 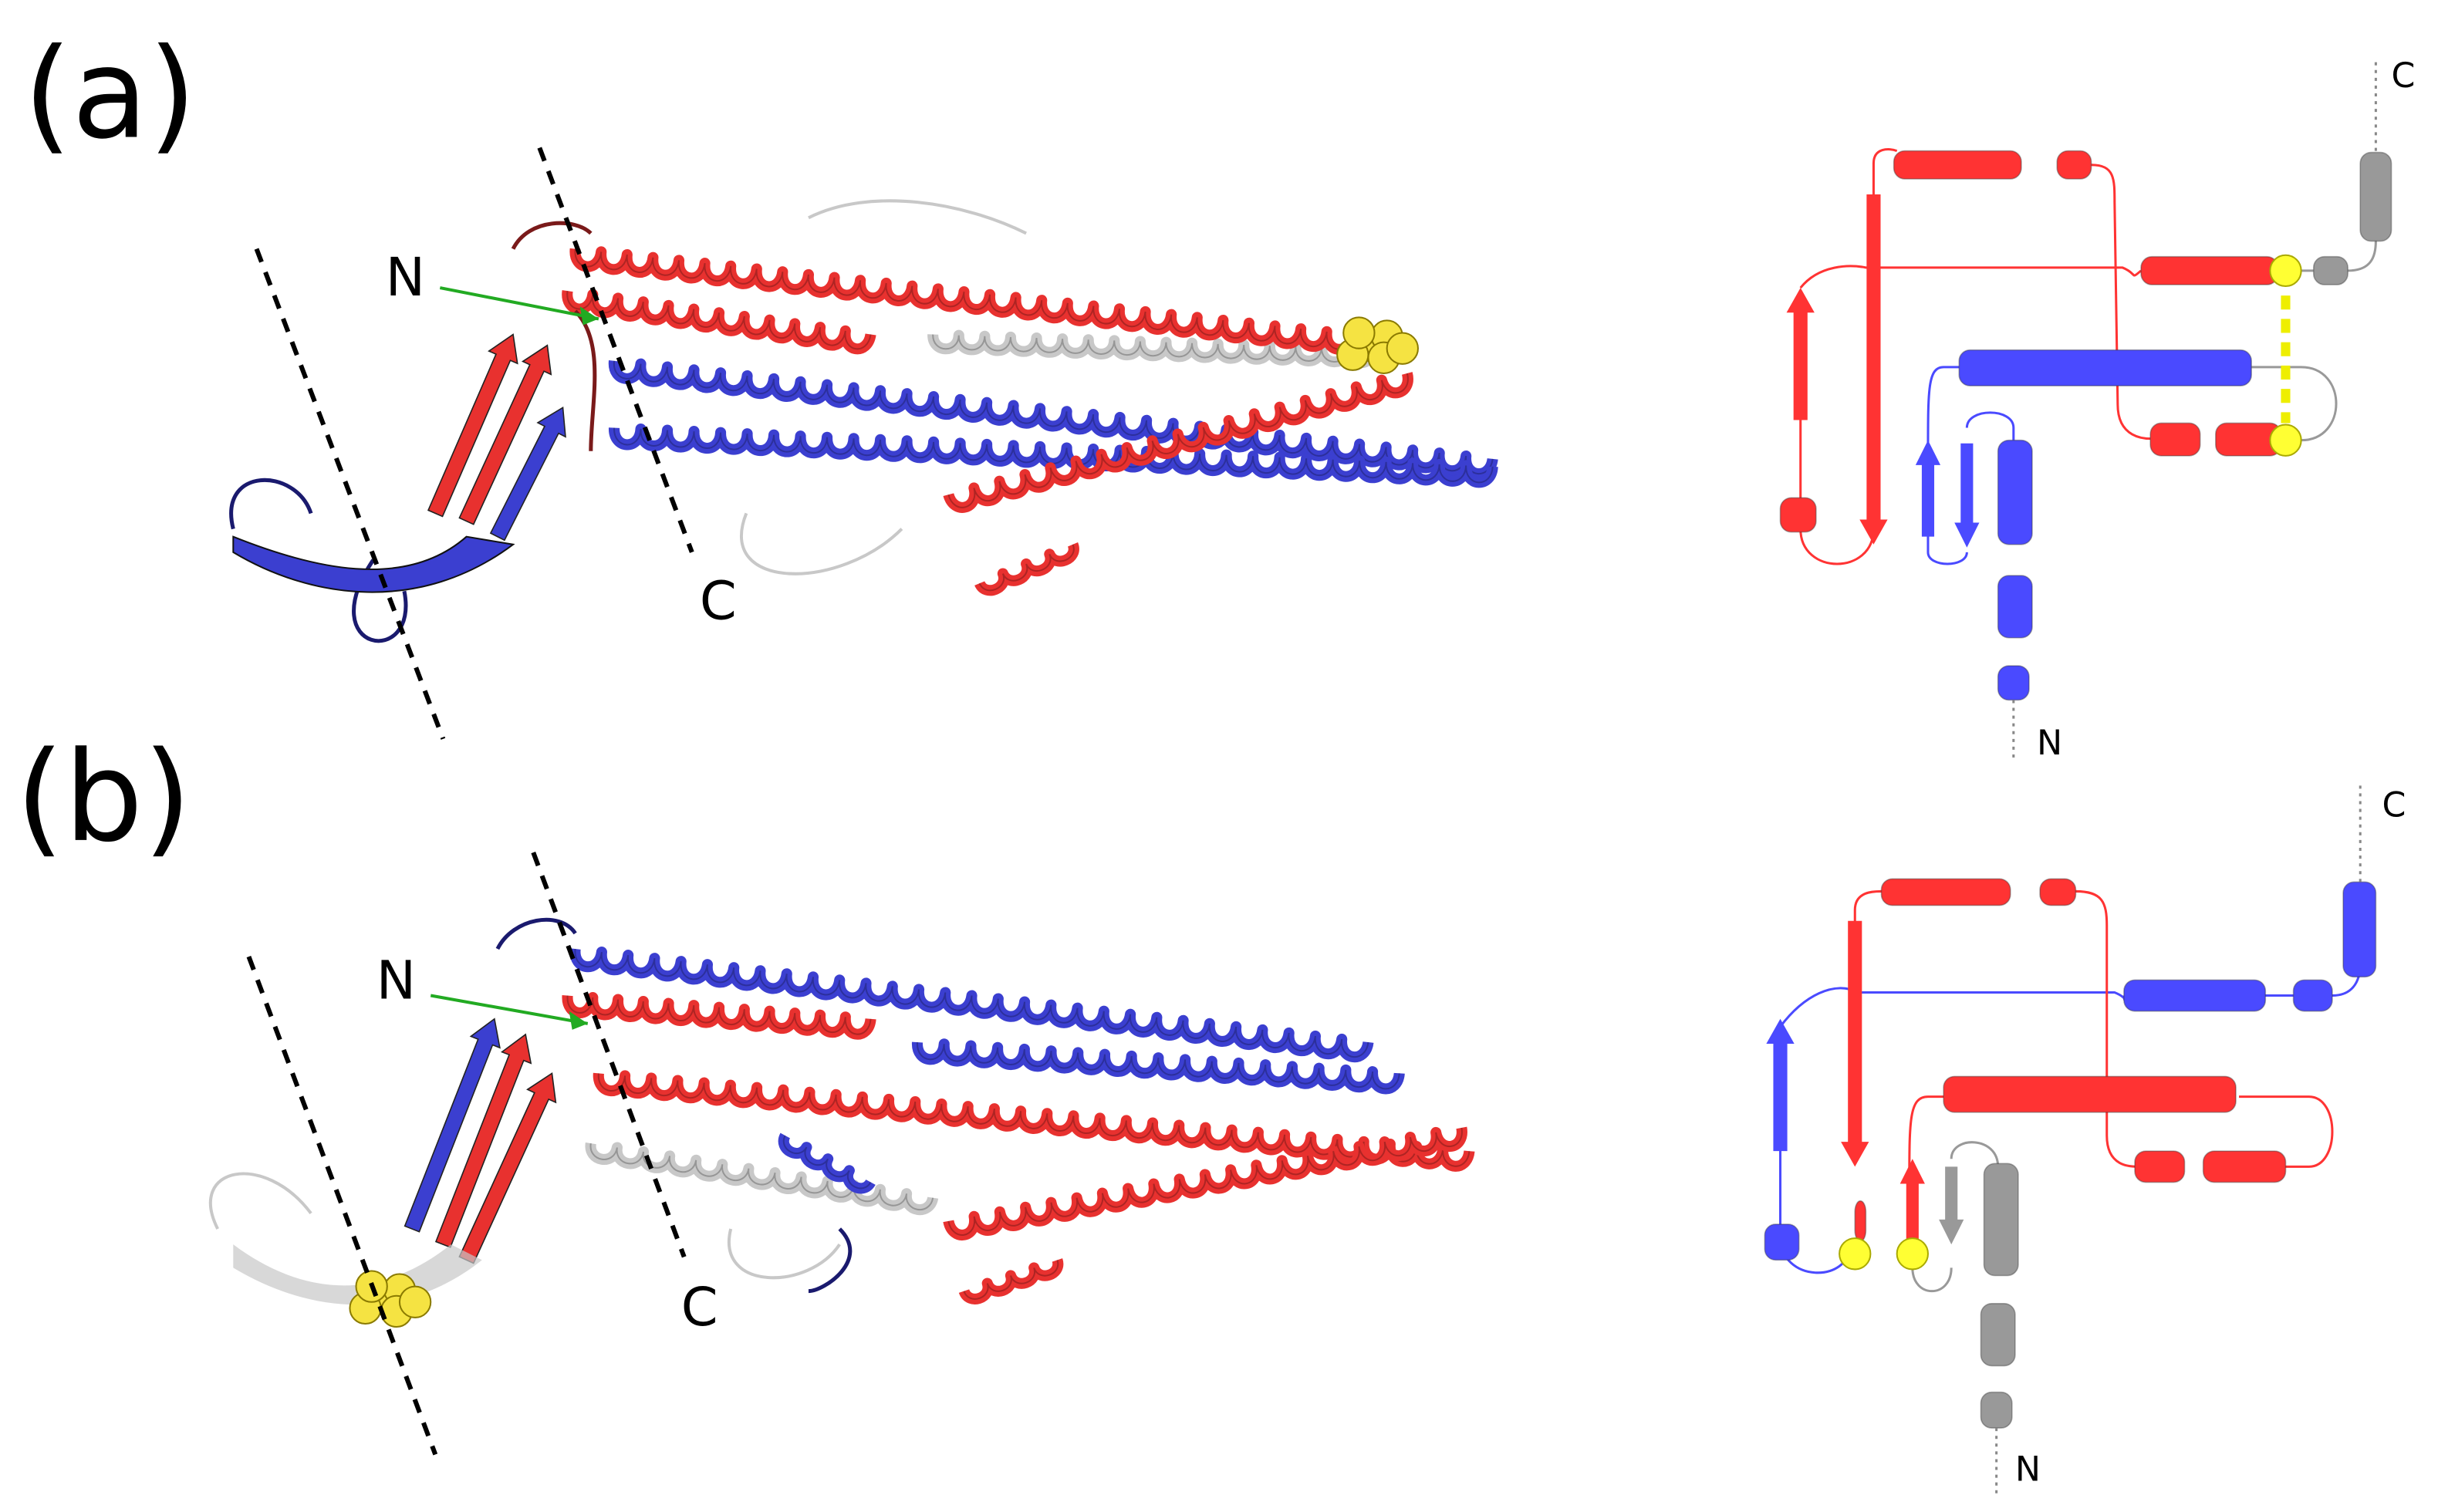 I want to click on panel-label: (a), so click(x=110, y=94).